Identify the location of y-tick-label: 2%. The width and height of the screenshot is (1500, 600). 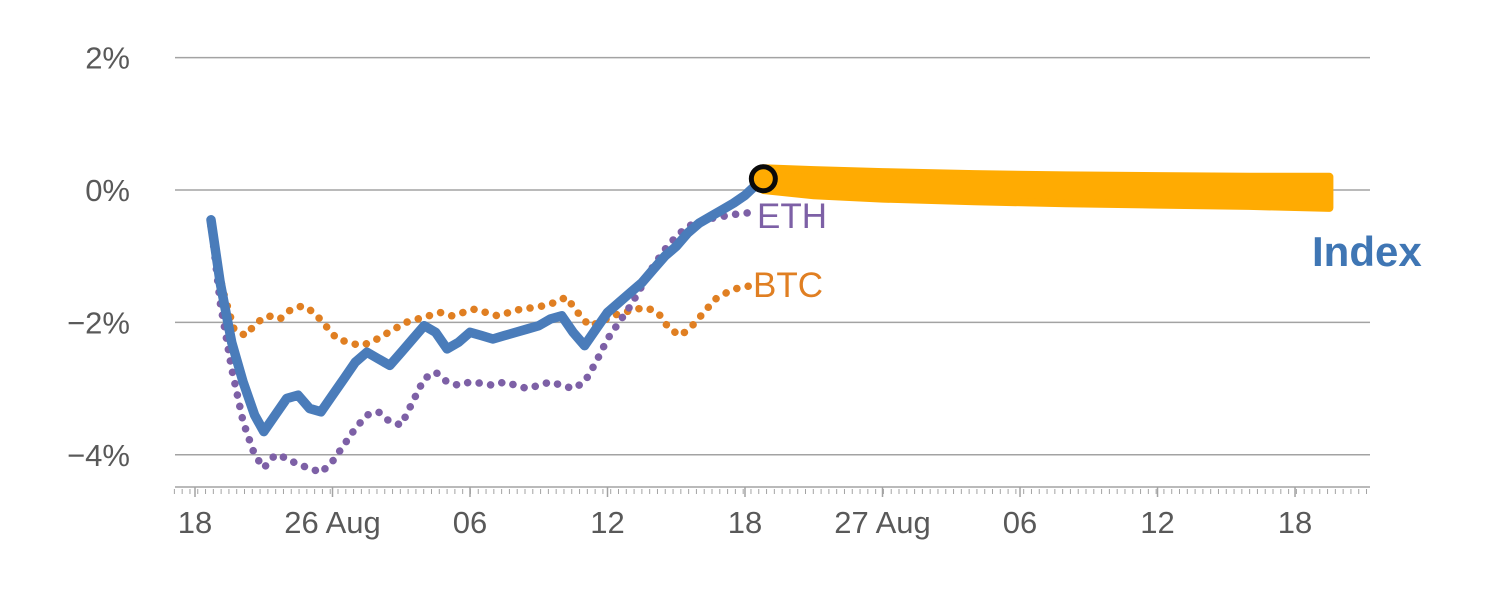
(107, 58).